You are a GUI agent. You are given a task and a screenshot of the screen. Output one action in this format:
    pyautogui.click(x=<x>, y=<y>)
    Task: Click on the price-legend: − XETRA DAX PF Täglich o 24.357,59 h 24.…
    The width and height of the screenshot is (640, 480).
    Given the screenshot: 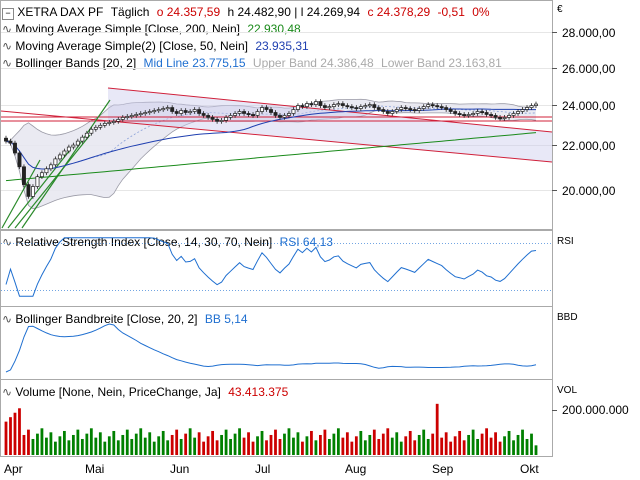 What is the action you would take?
    pyautogui.click(x=252, y=38)
    